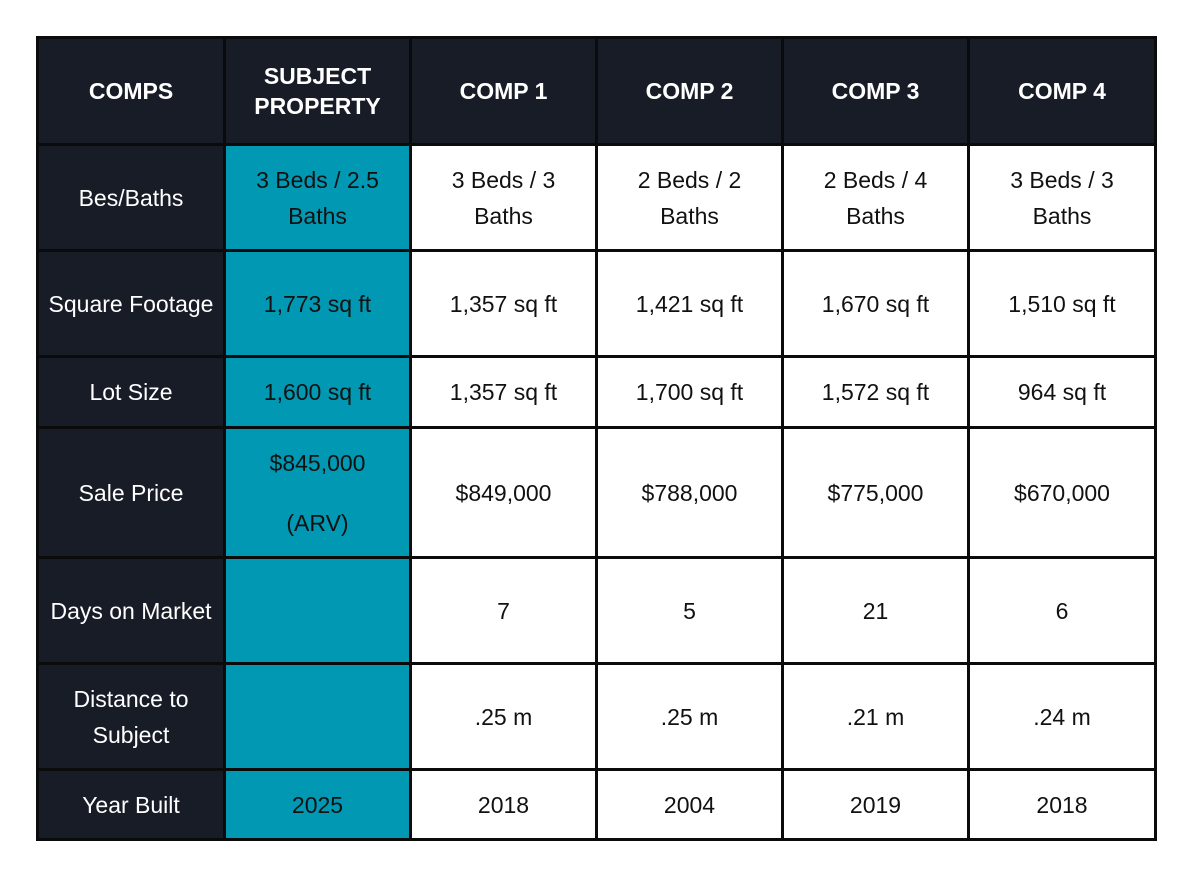  What do you see at coordinates (689, 197) in the screenshot?
I see `comp2-beds-baths: 2 Beds / 2 Baths` at bounding box center [689, 197].